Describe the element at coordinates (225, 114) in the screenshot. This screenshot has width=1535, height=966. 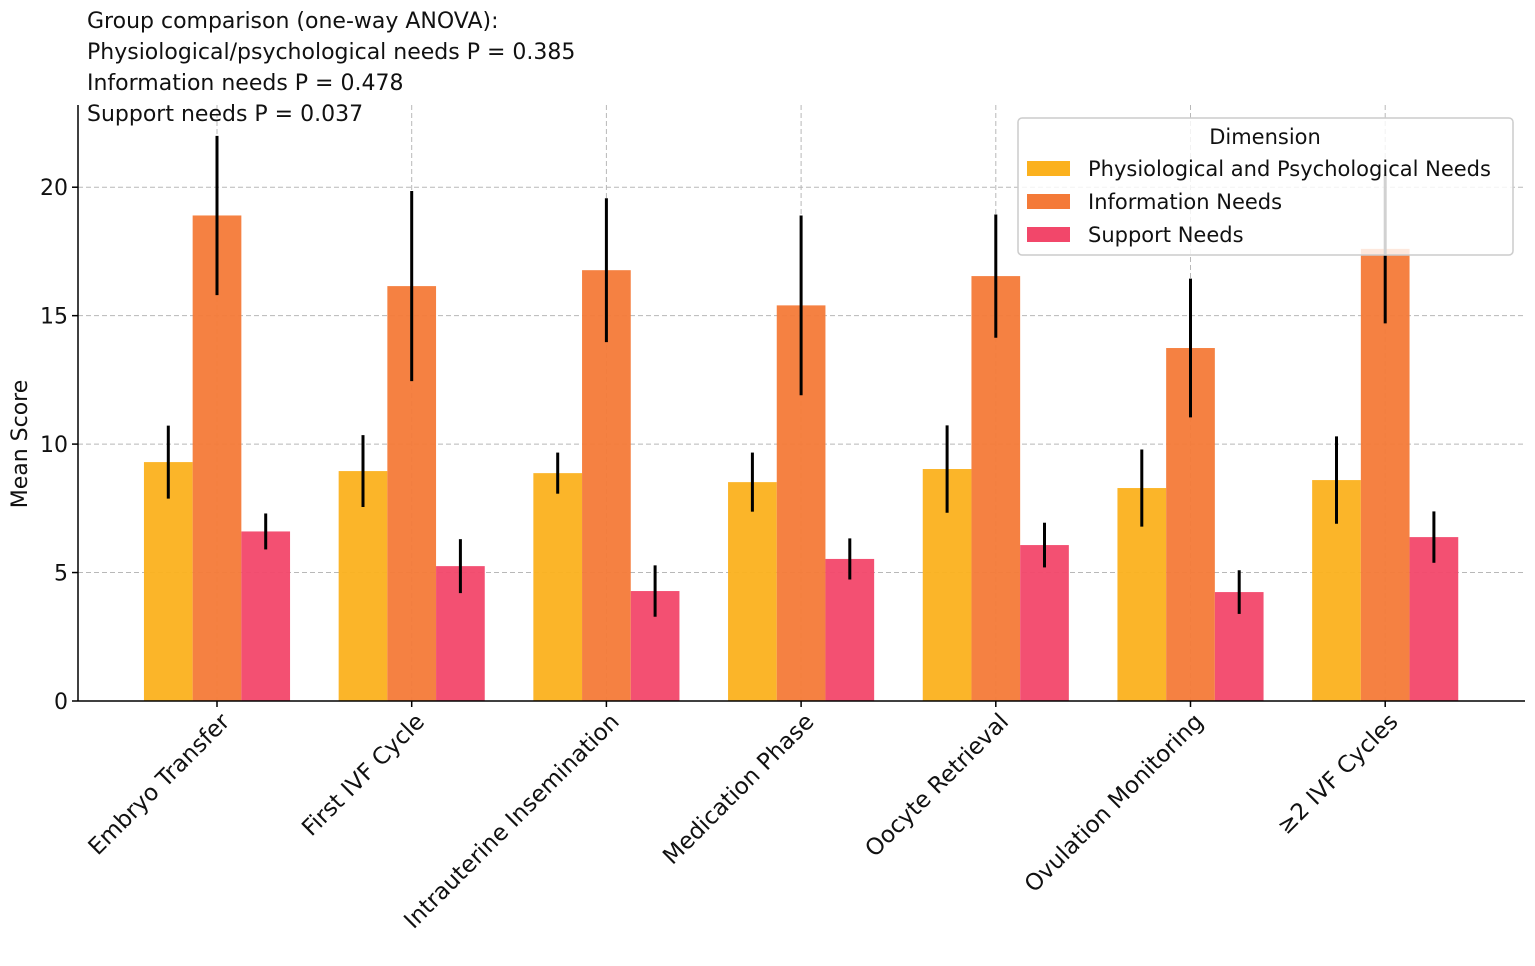
I see `annotation-line: Support needs P = 0.037` at that location.